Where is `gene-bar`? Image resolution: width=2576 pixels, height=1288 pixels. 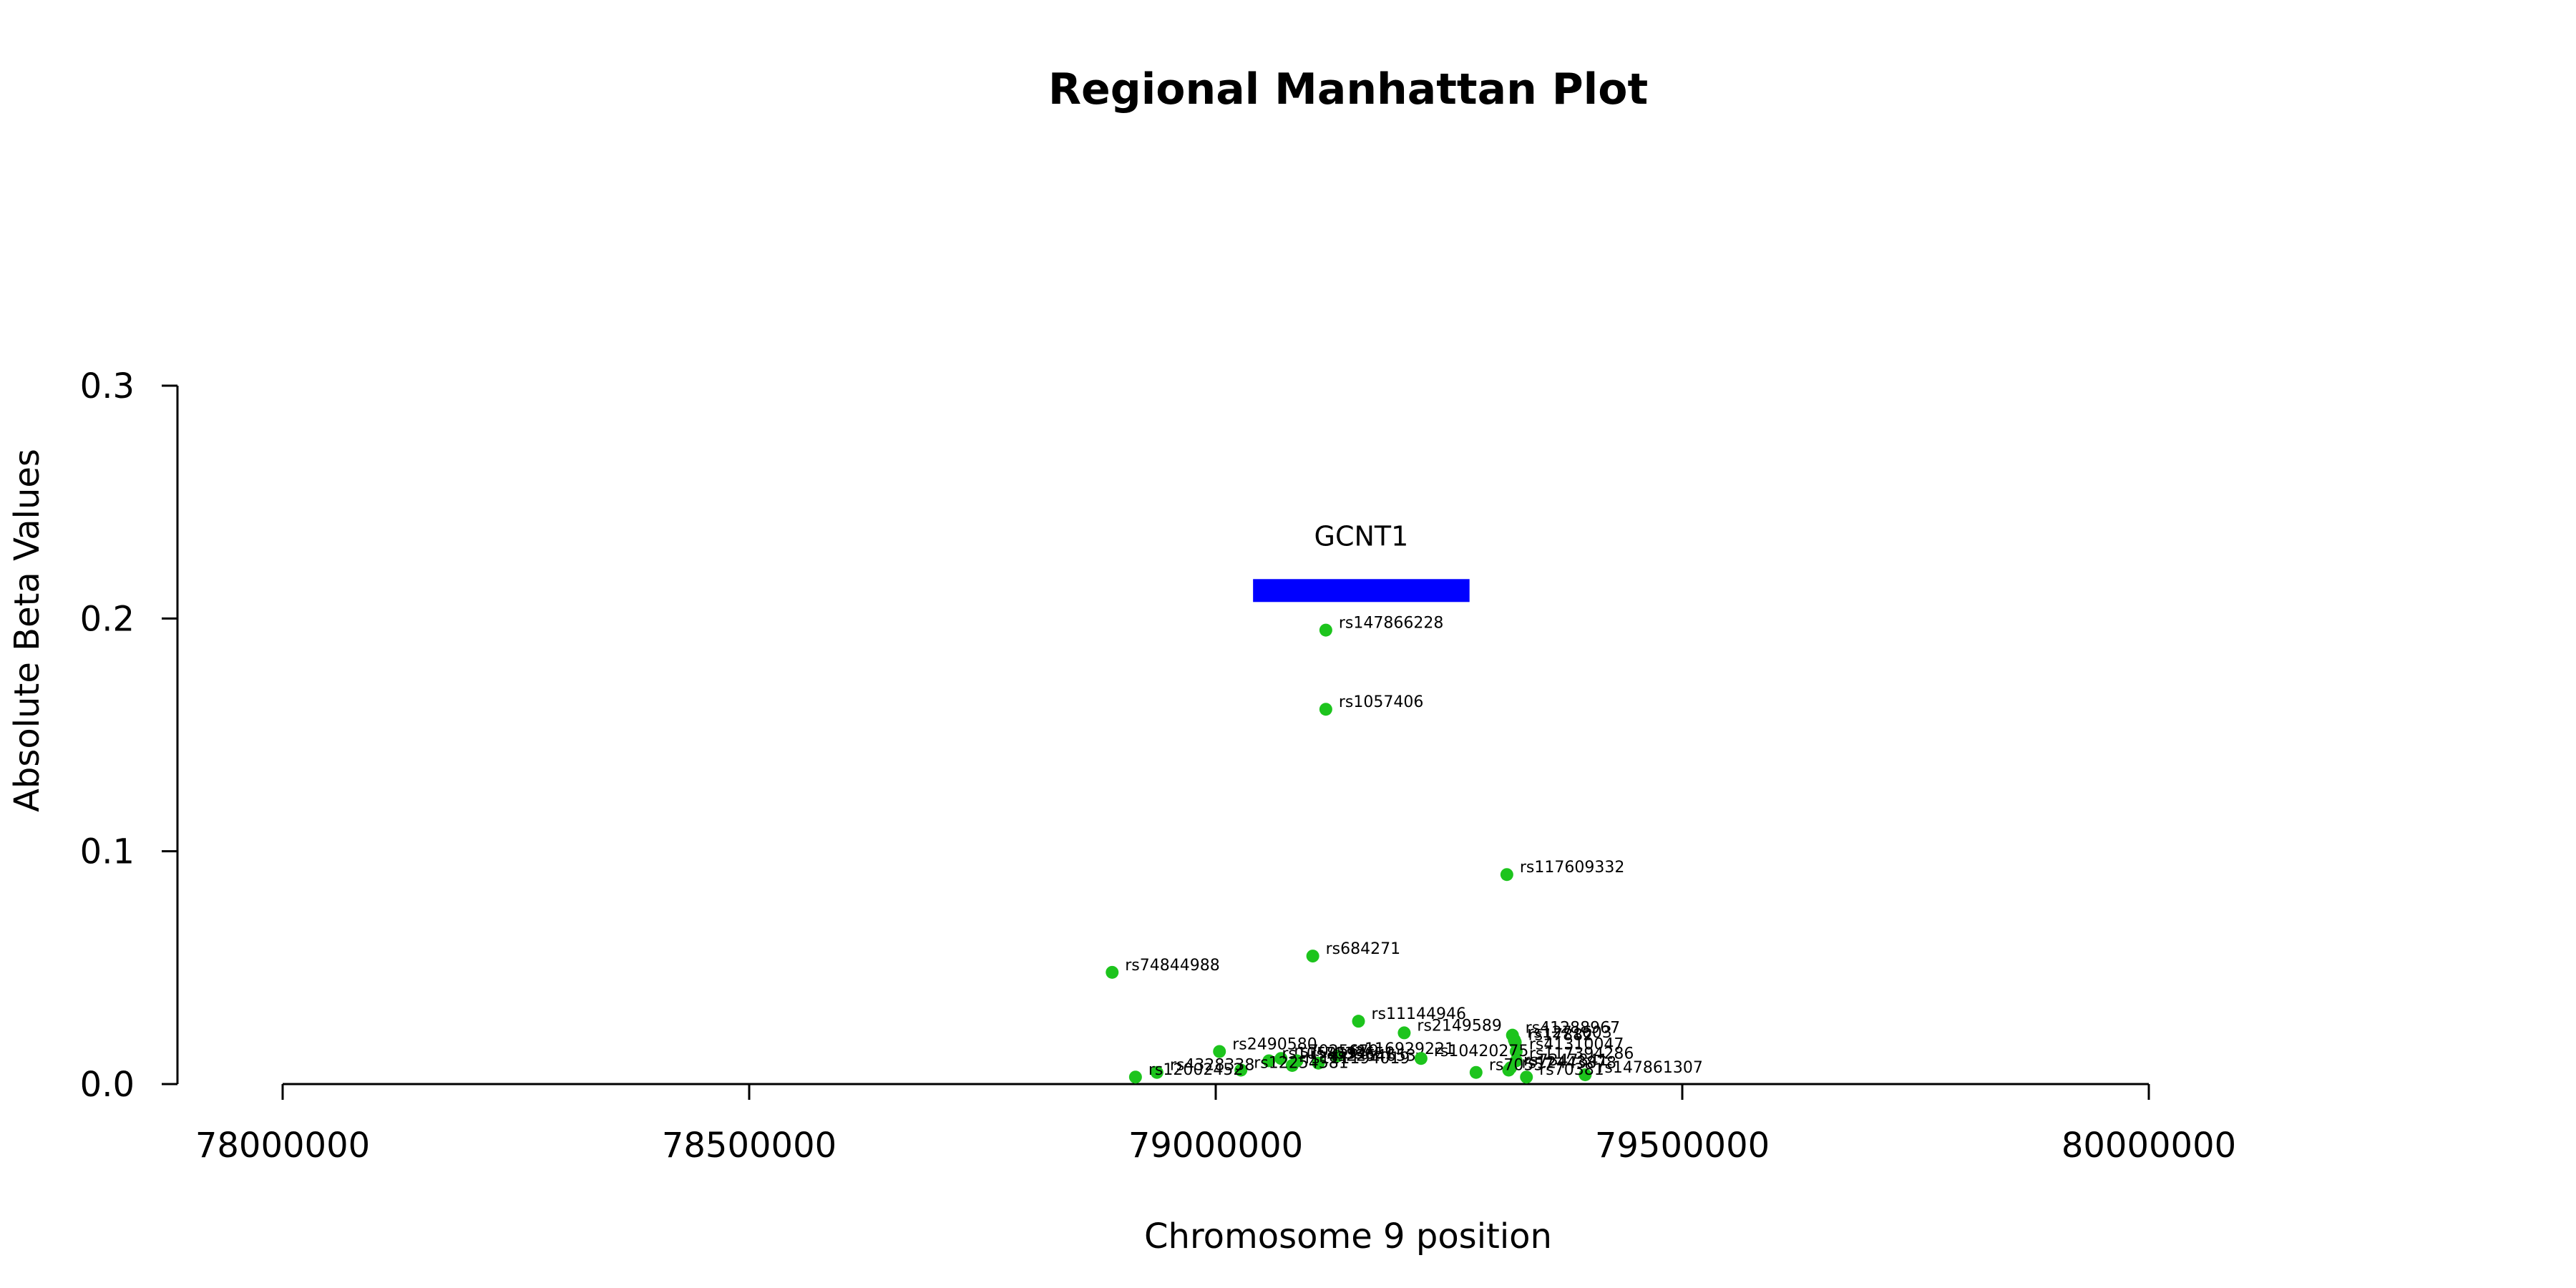 gene-bar is located at coordinates (1361, 590).